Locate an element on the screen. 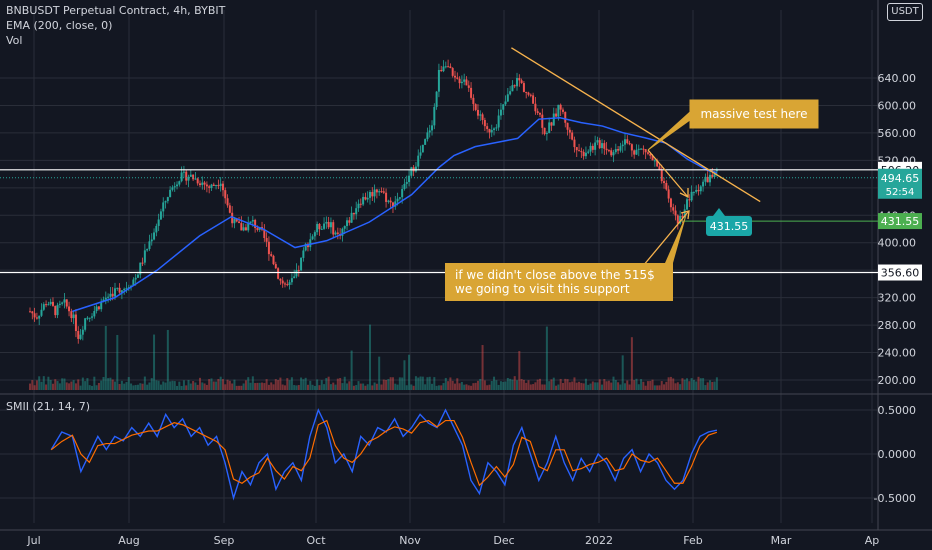  callout-text: 431.55 is located at coordinates (729, 226).